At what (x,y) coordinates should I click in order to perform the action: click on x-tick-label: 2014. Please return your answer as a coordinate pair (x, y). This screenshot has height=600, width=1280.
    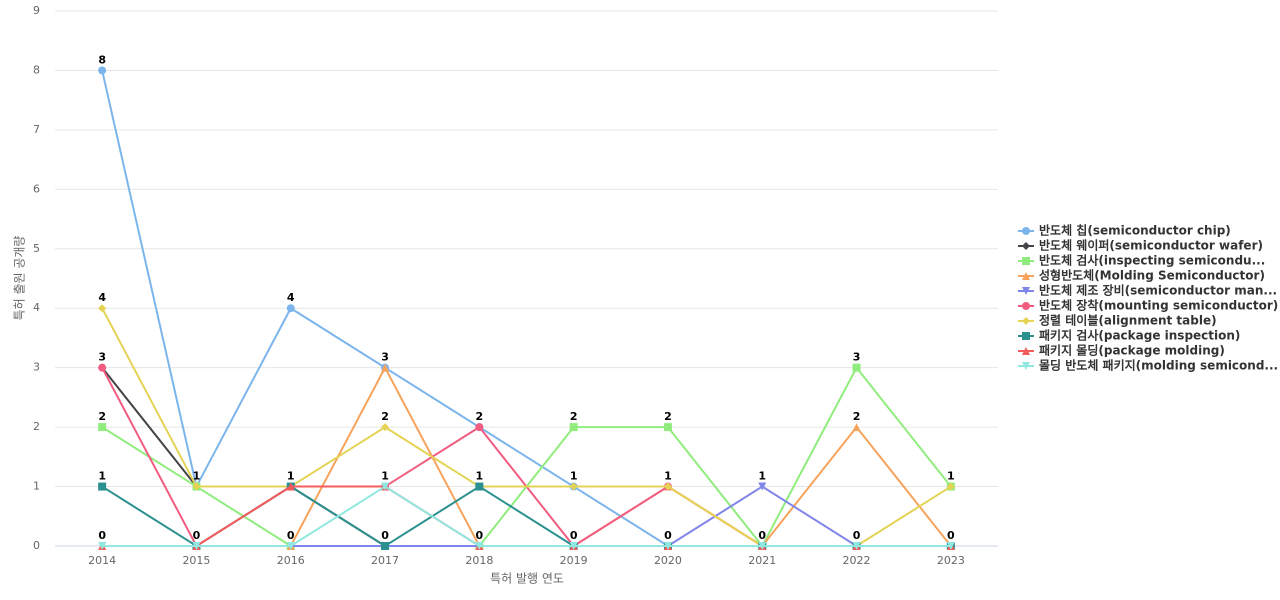
    Looking at the image, I should click on (102, 560).